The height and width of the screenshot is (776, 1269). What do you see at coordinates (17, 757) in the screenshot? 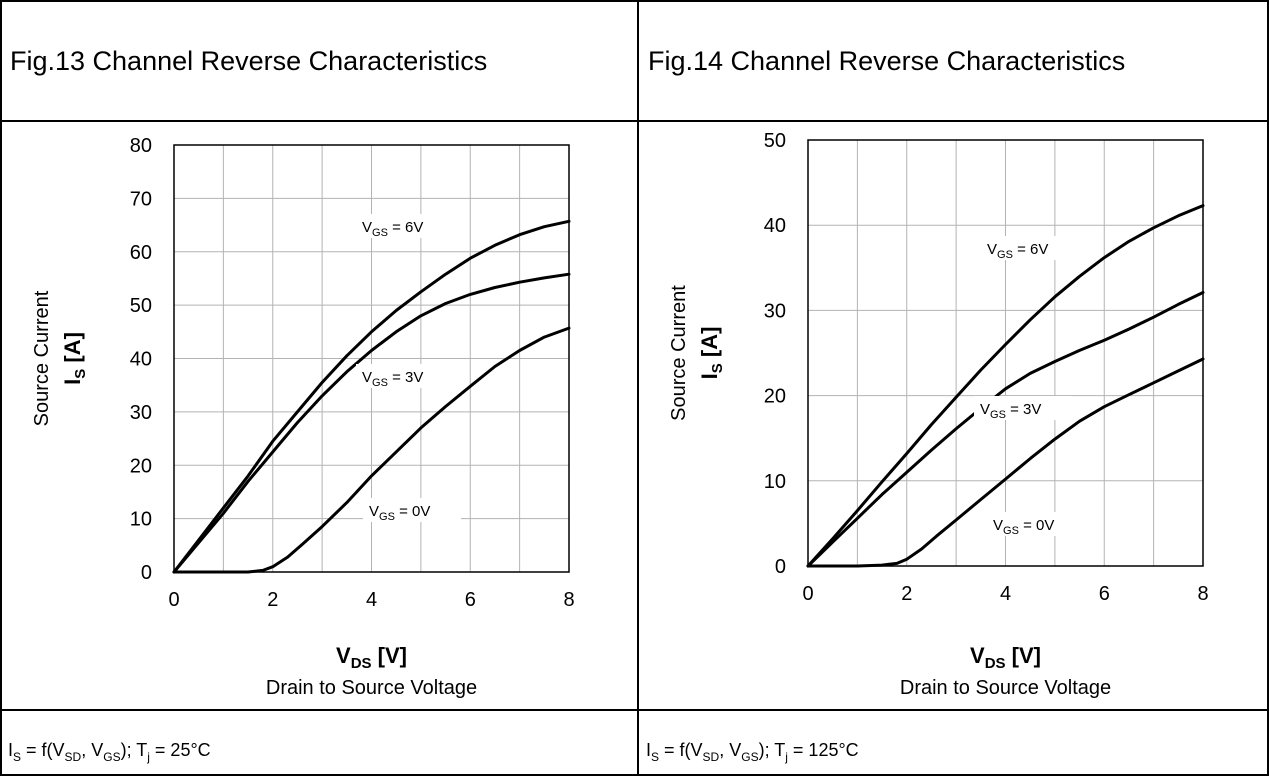
I see `footer-lhs-sub: S` at bounding box center [17, 757].